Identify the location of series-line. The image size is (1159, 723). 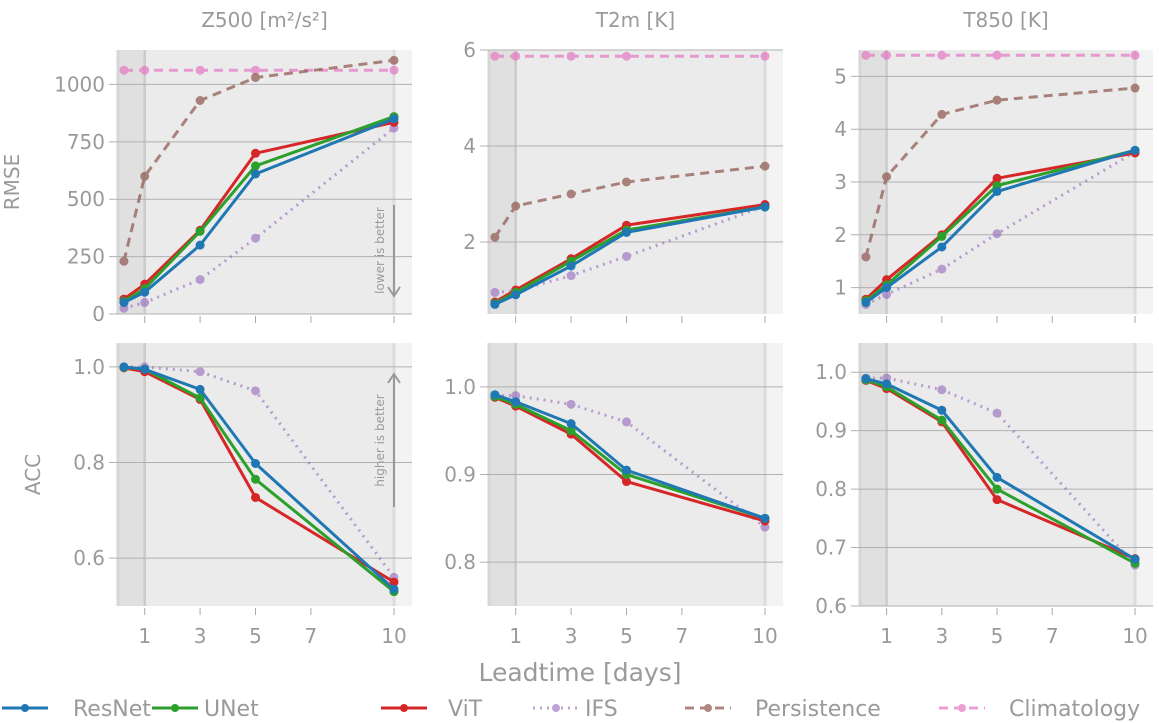
(1000, 228).